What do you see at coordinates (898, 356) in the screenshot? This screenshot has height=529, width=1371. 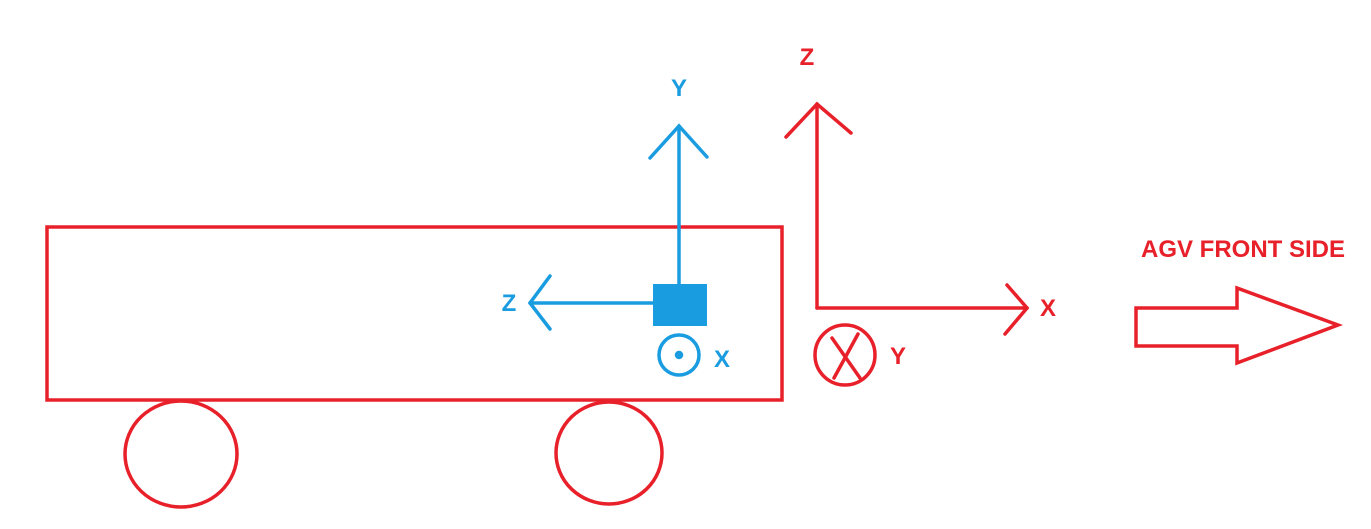 I see `world-y-label: Y` at bounding box center [898, 356].